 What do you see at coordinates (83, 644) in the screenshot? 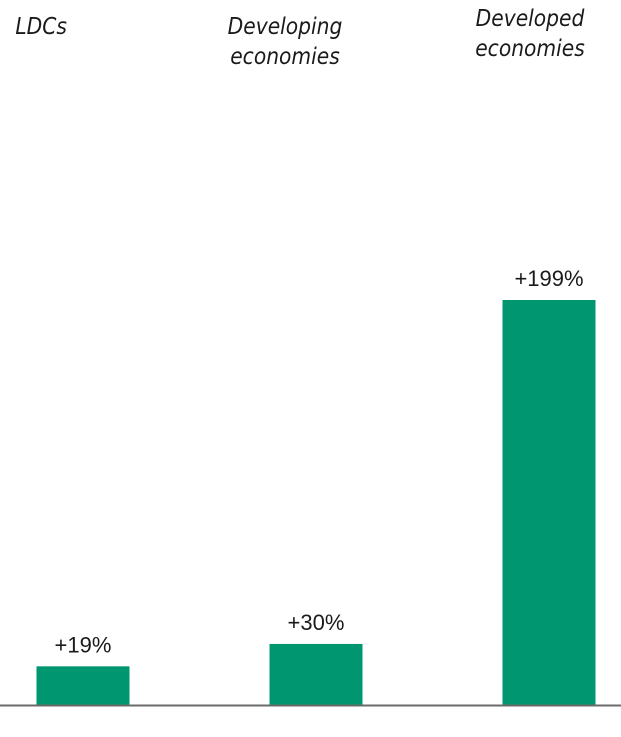
I see `value-label-0: +19%` at bounding box center [83, 644].